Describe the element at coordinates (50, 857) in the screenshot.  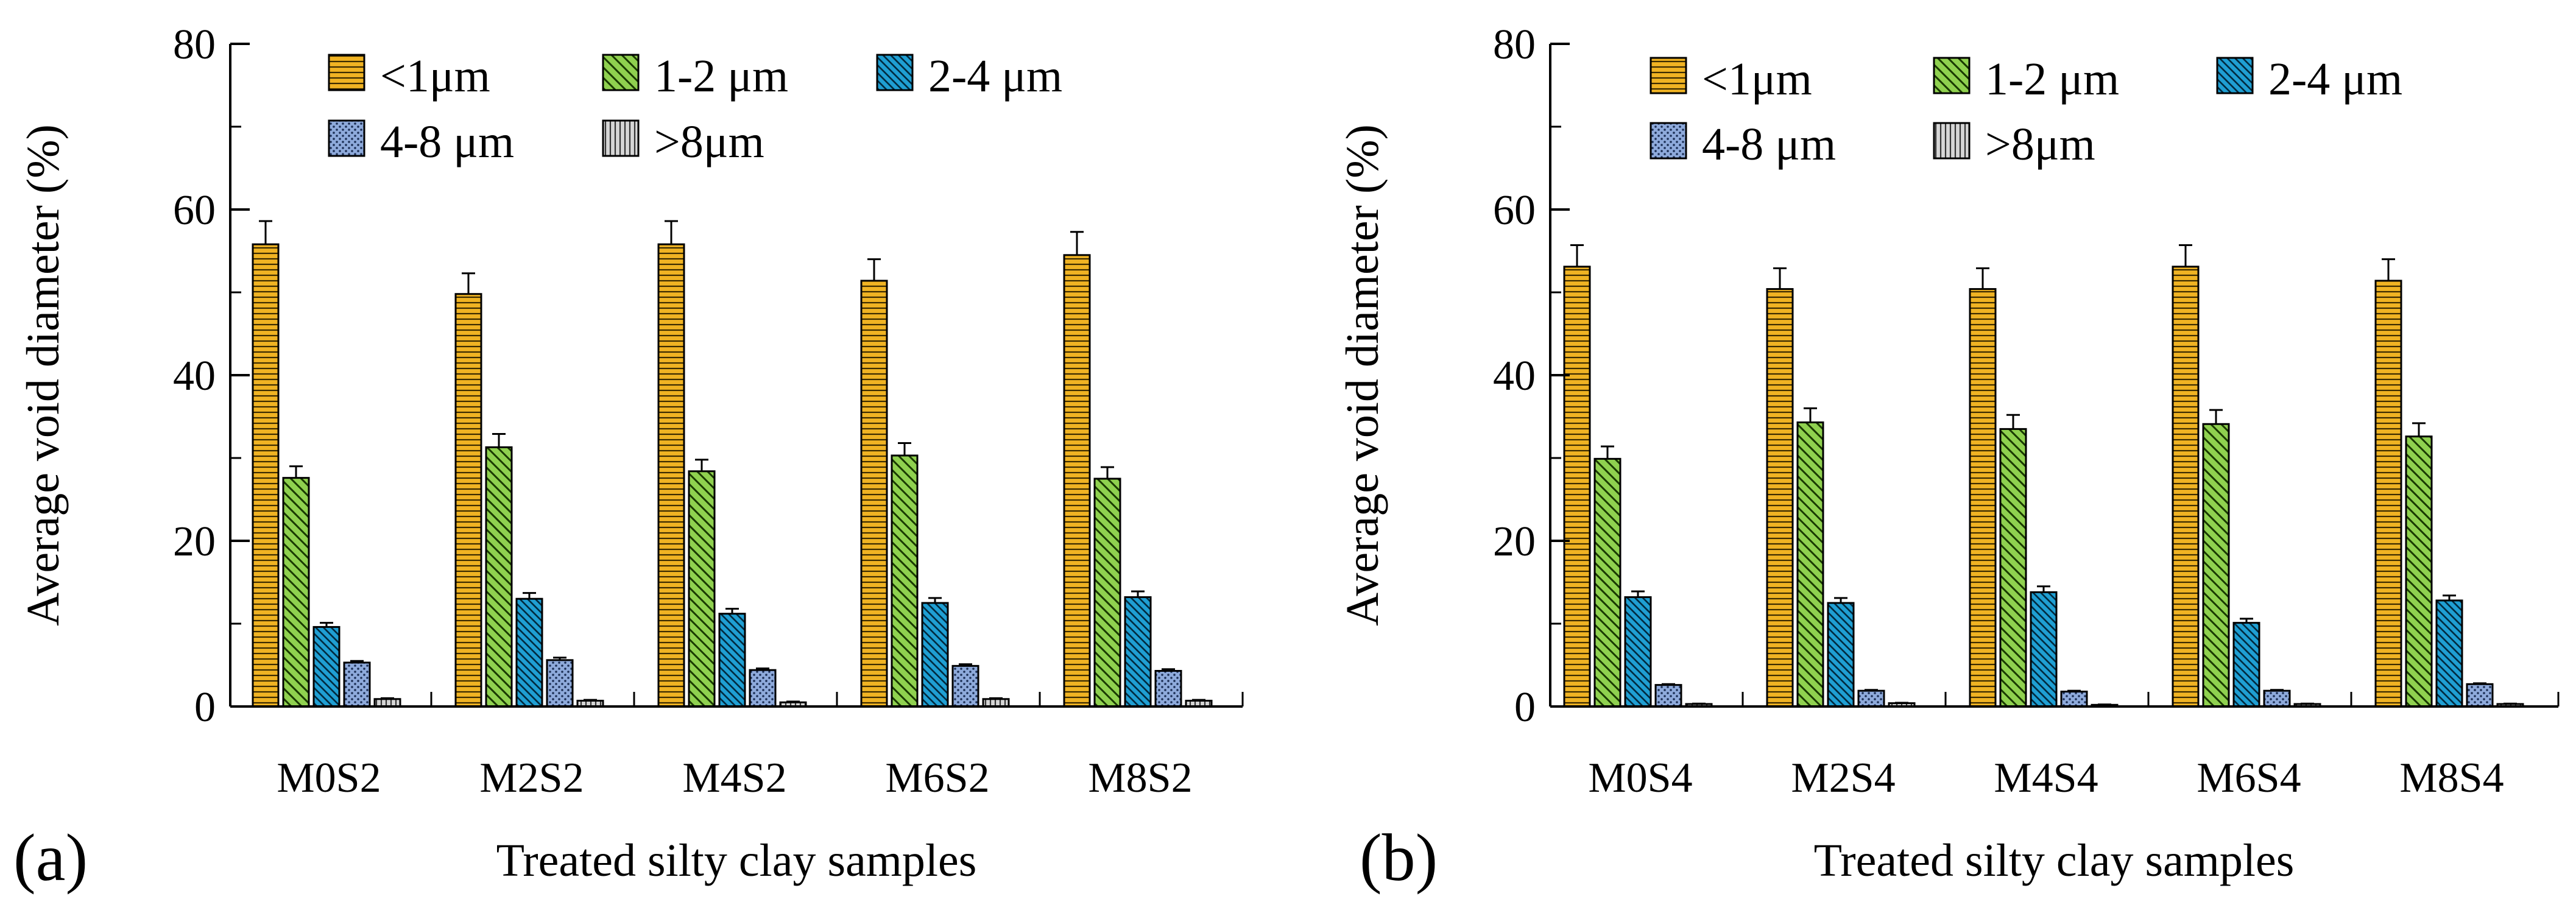
I see `panel-label: (a)` at that location.